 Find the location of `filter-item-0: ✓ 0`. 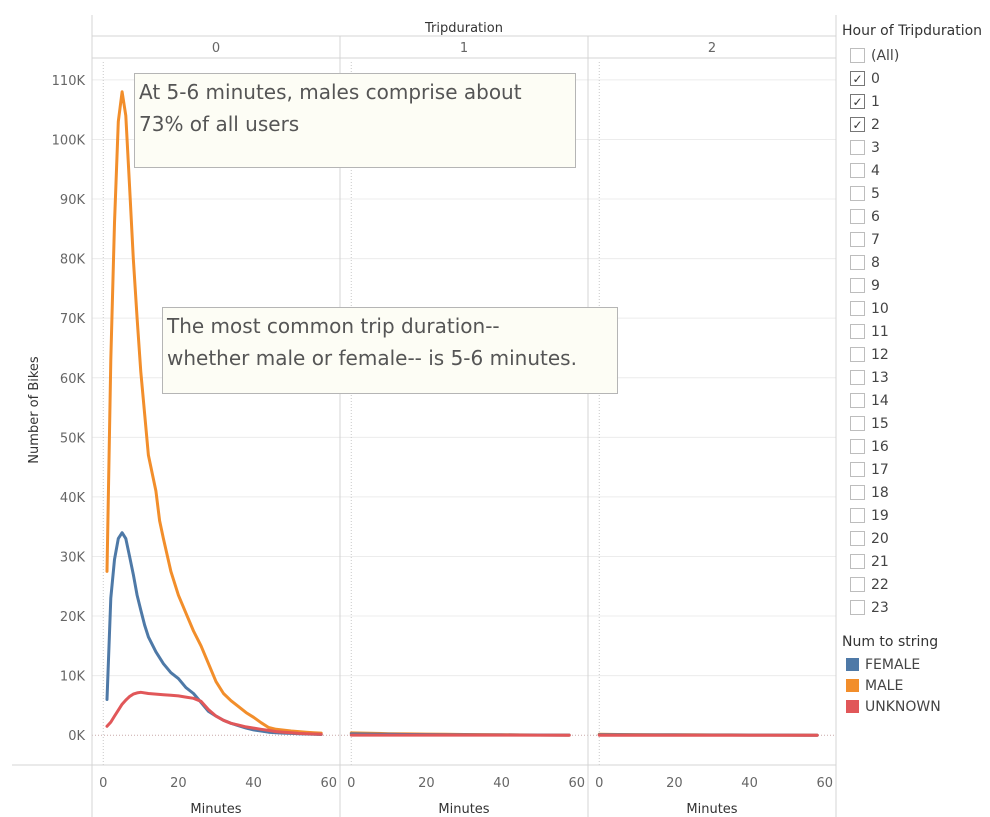

filter-item-0: ✓ 0 is located at coordinates (916, 78).